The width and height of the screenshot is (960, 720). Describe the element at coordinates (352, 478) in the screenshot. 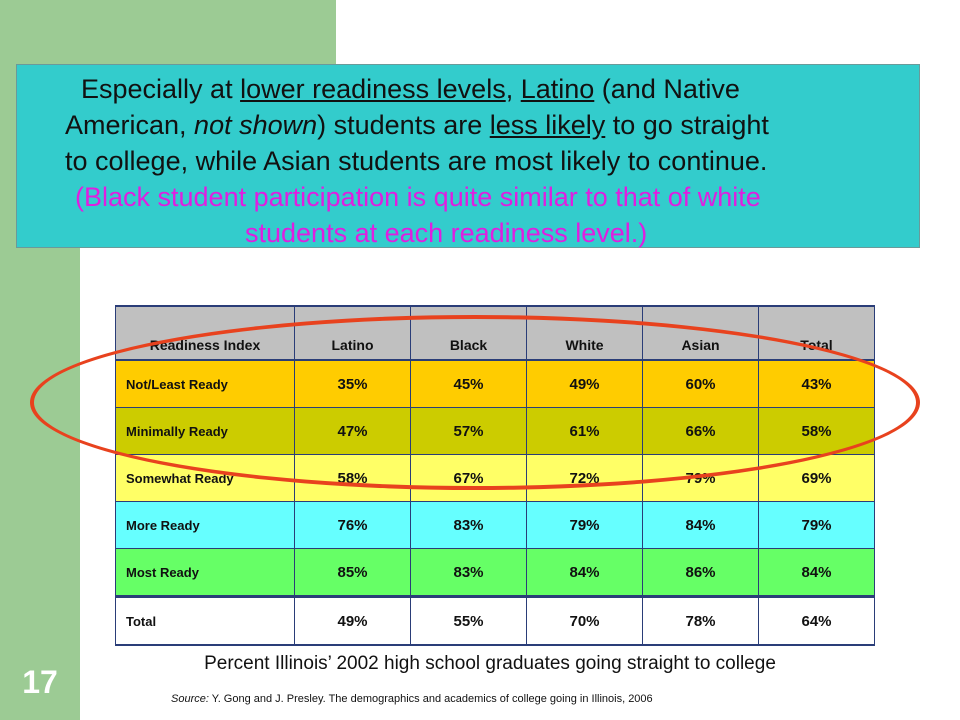

I see `cell-latino: 58%` at that location.